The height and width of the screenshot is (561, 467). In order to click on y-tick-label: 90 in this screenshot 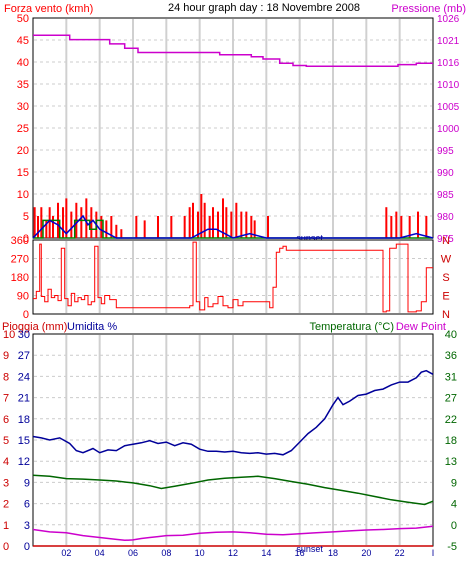, I will do `click(23, 297)`.